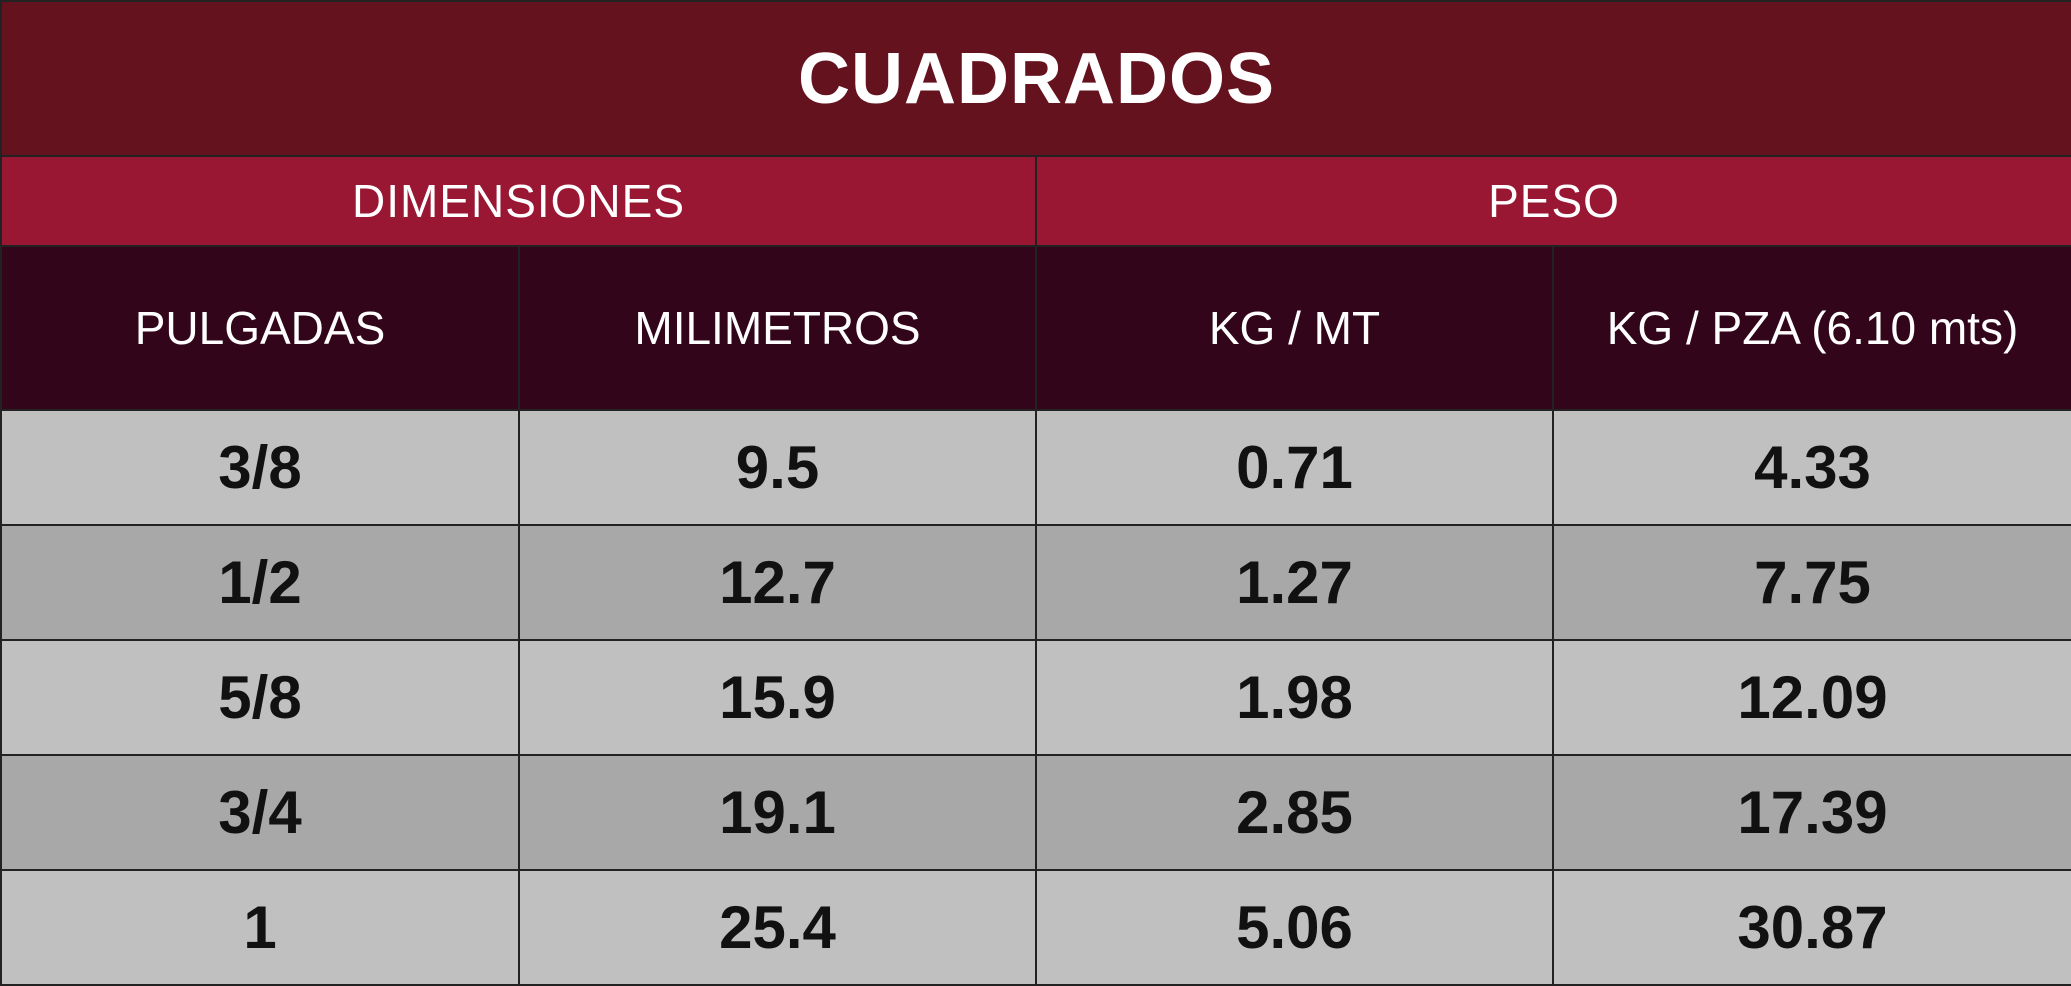  What do you see at coordinates (1294, 812) in the screenshot?
I see `cell-kg-mt: 2.85` at bounding box center [1294, 812].